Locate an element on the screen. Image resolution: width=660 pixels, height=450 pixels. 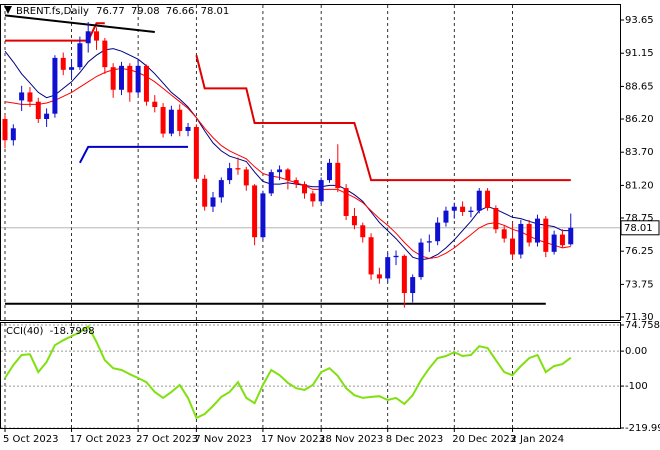
indicator-title: CCI(40) is located at coordinates (25, 331).